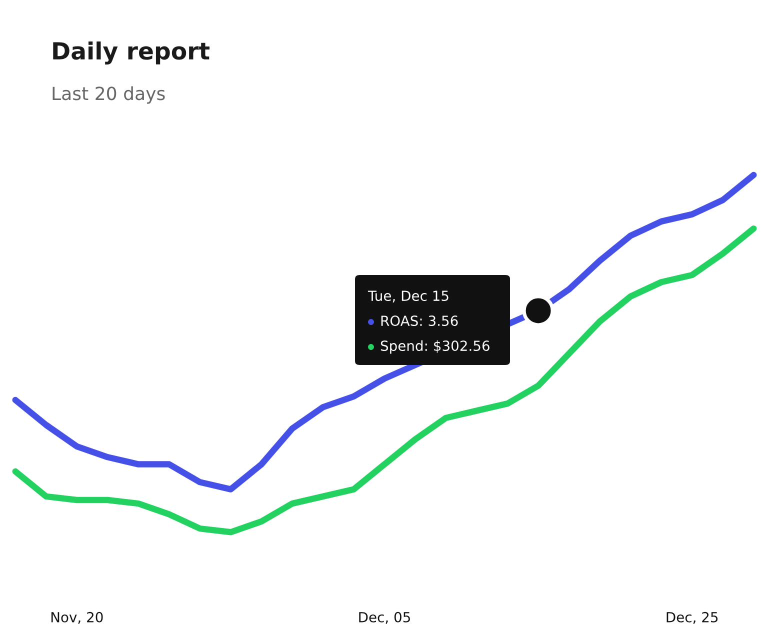 This screenshot has height=643, width=769. I want to click on annotation: Tue, Dec 15, so click(408, 296).